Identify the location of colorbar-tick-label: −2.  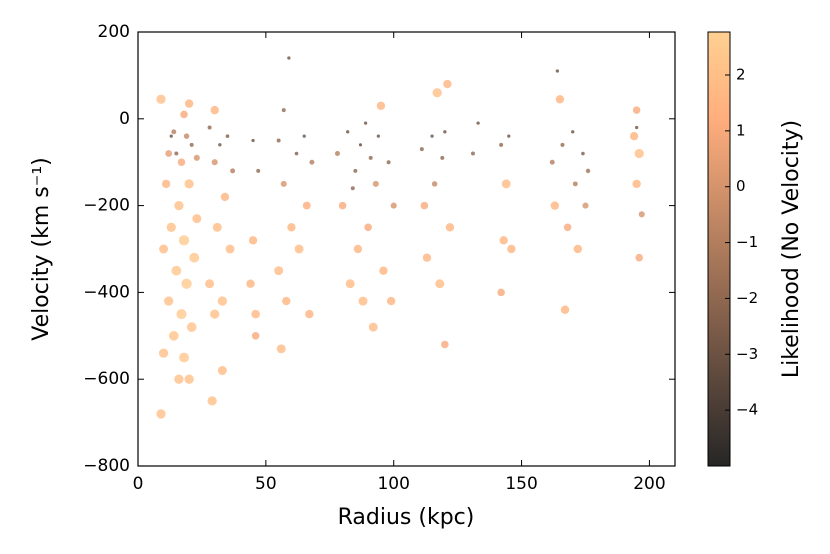
(747, 298).